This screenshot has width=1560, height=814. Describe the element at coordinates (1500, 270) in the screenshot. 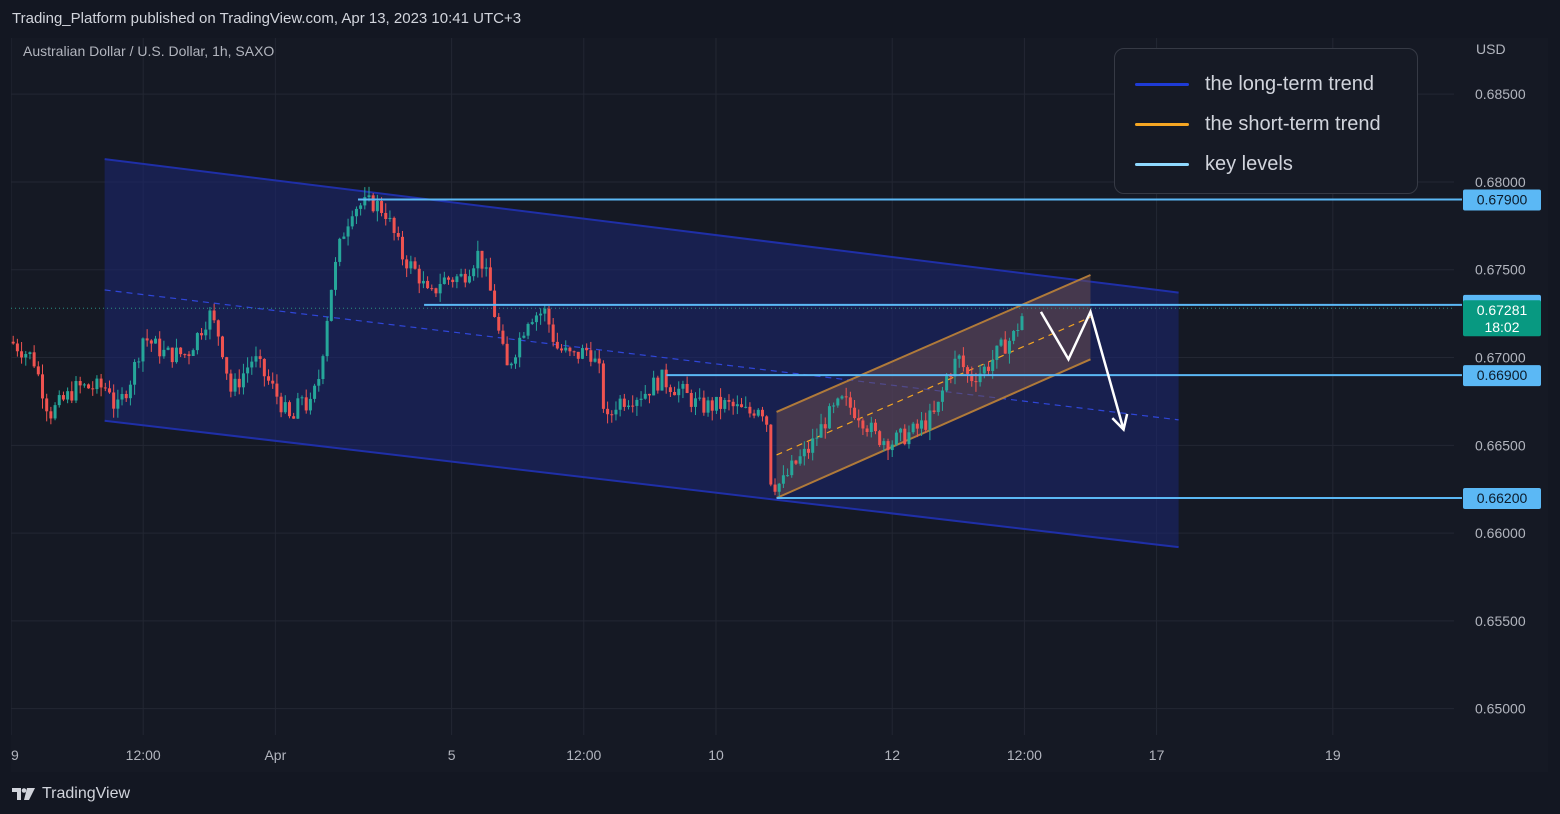

I see `y-tick-label: 0.67500` at that location.